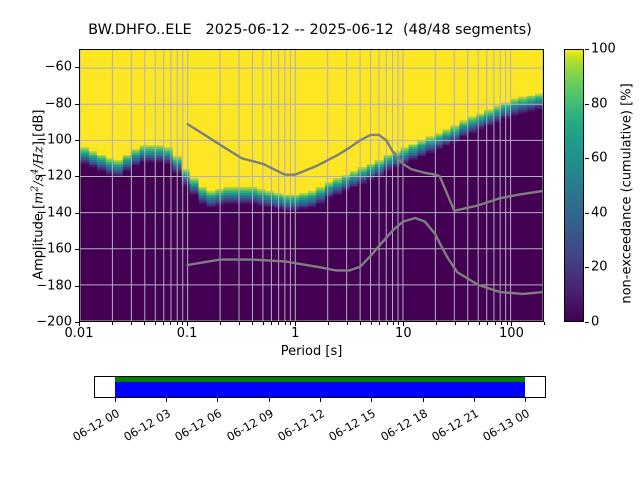 Image resolution: width=640 pixels, height=480 pixels. I want to click on y-axis-label-prefix: Amplitude [, so click(39, 241).